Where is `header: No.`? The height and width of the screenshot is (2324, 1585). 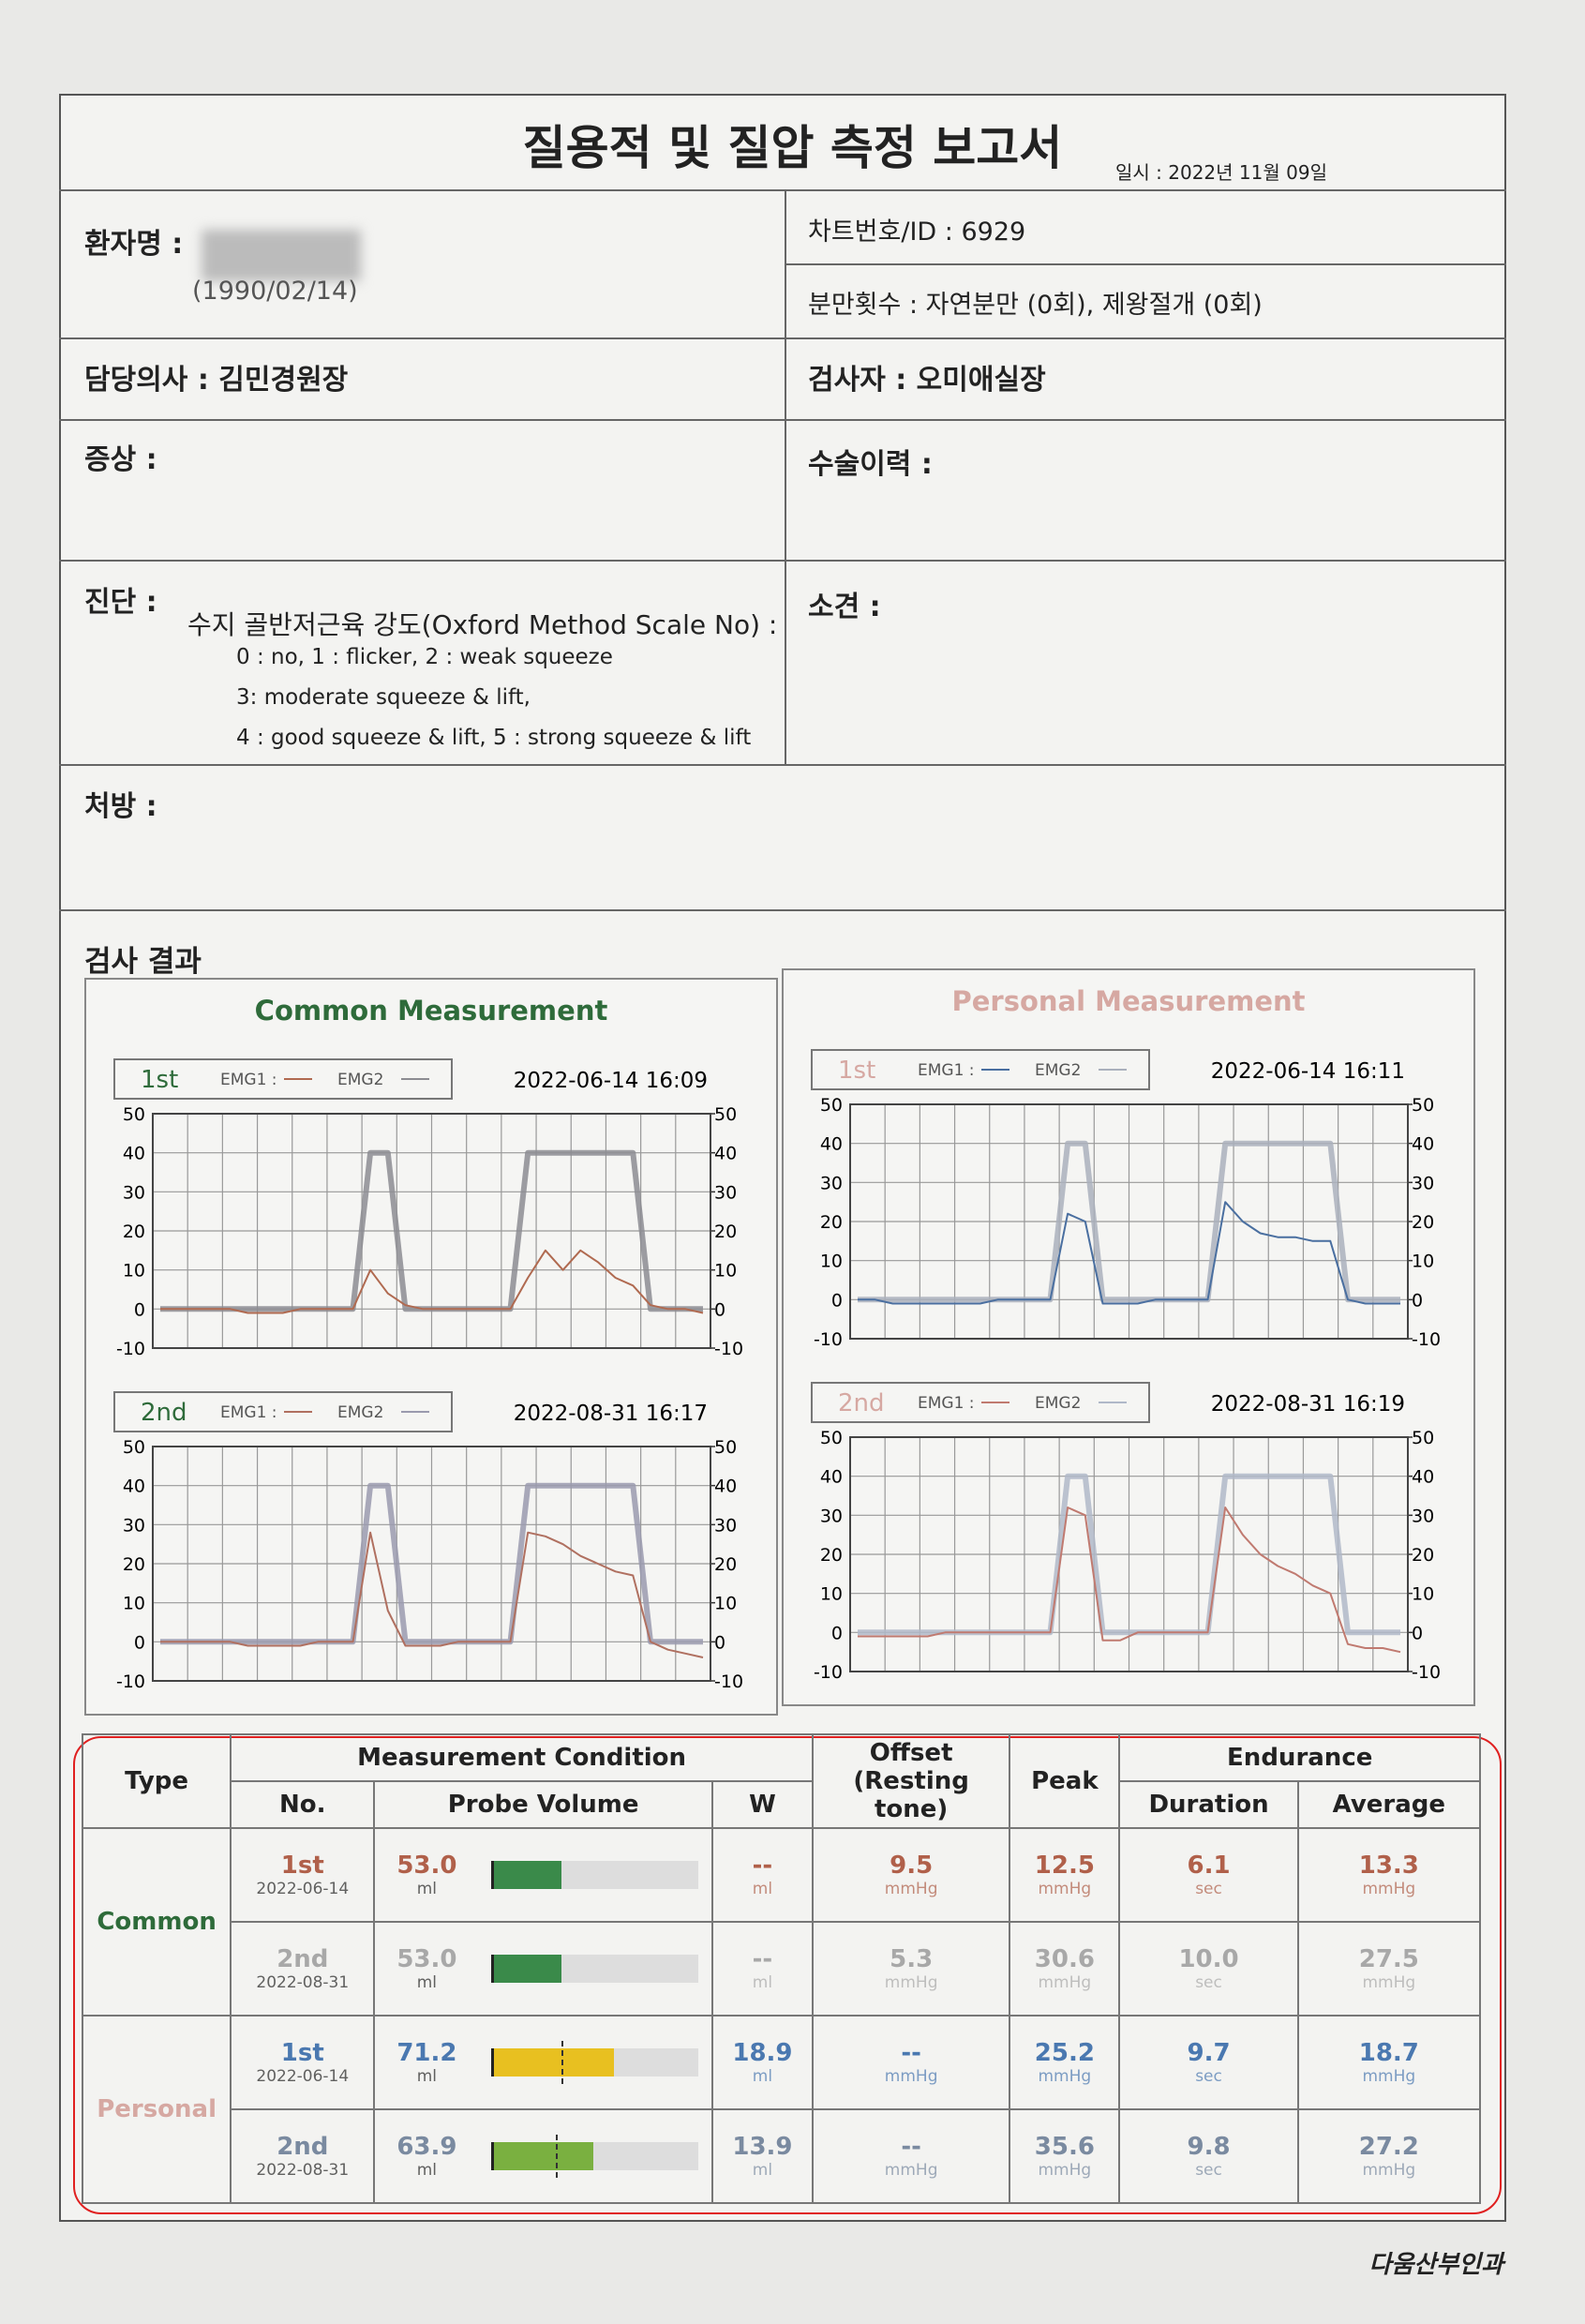 header: No. is located at coordinates (303, 1805).